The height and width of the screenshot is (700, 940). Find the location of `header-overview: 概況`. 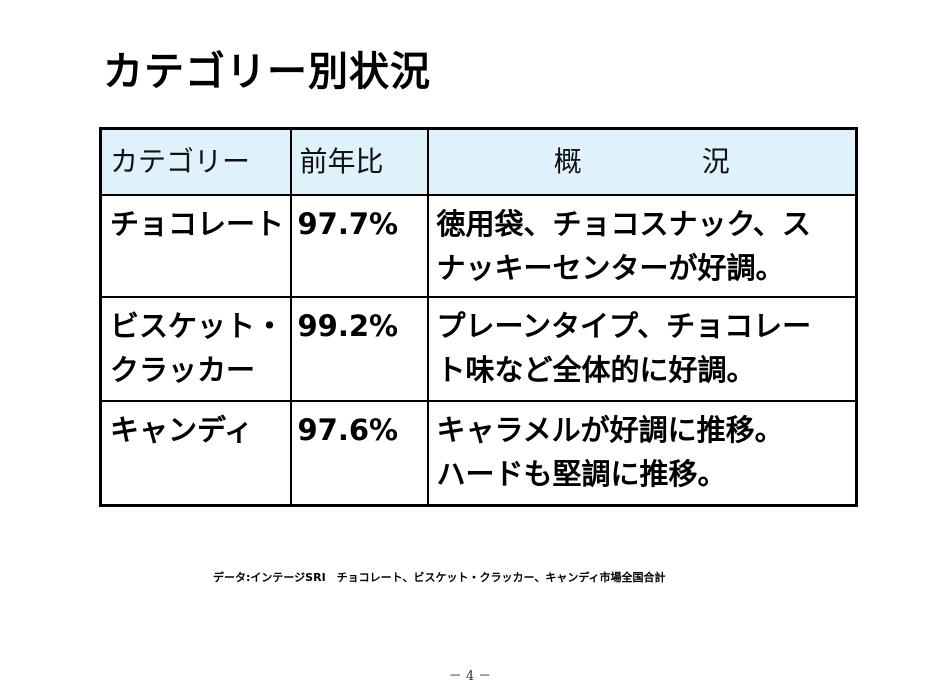

header-overview: 概況 is located at coordinates (642, 161).